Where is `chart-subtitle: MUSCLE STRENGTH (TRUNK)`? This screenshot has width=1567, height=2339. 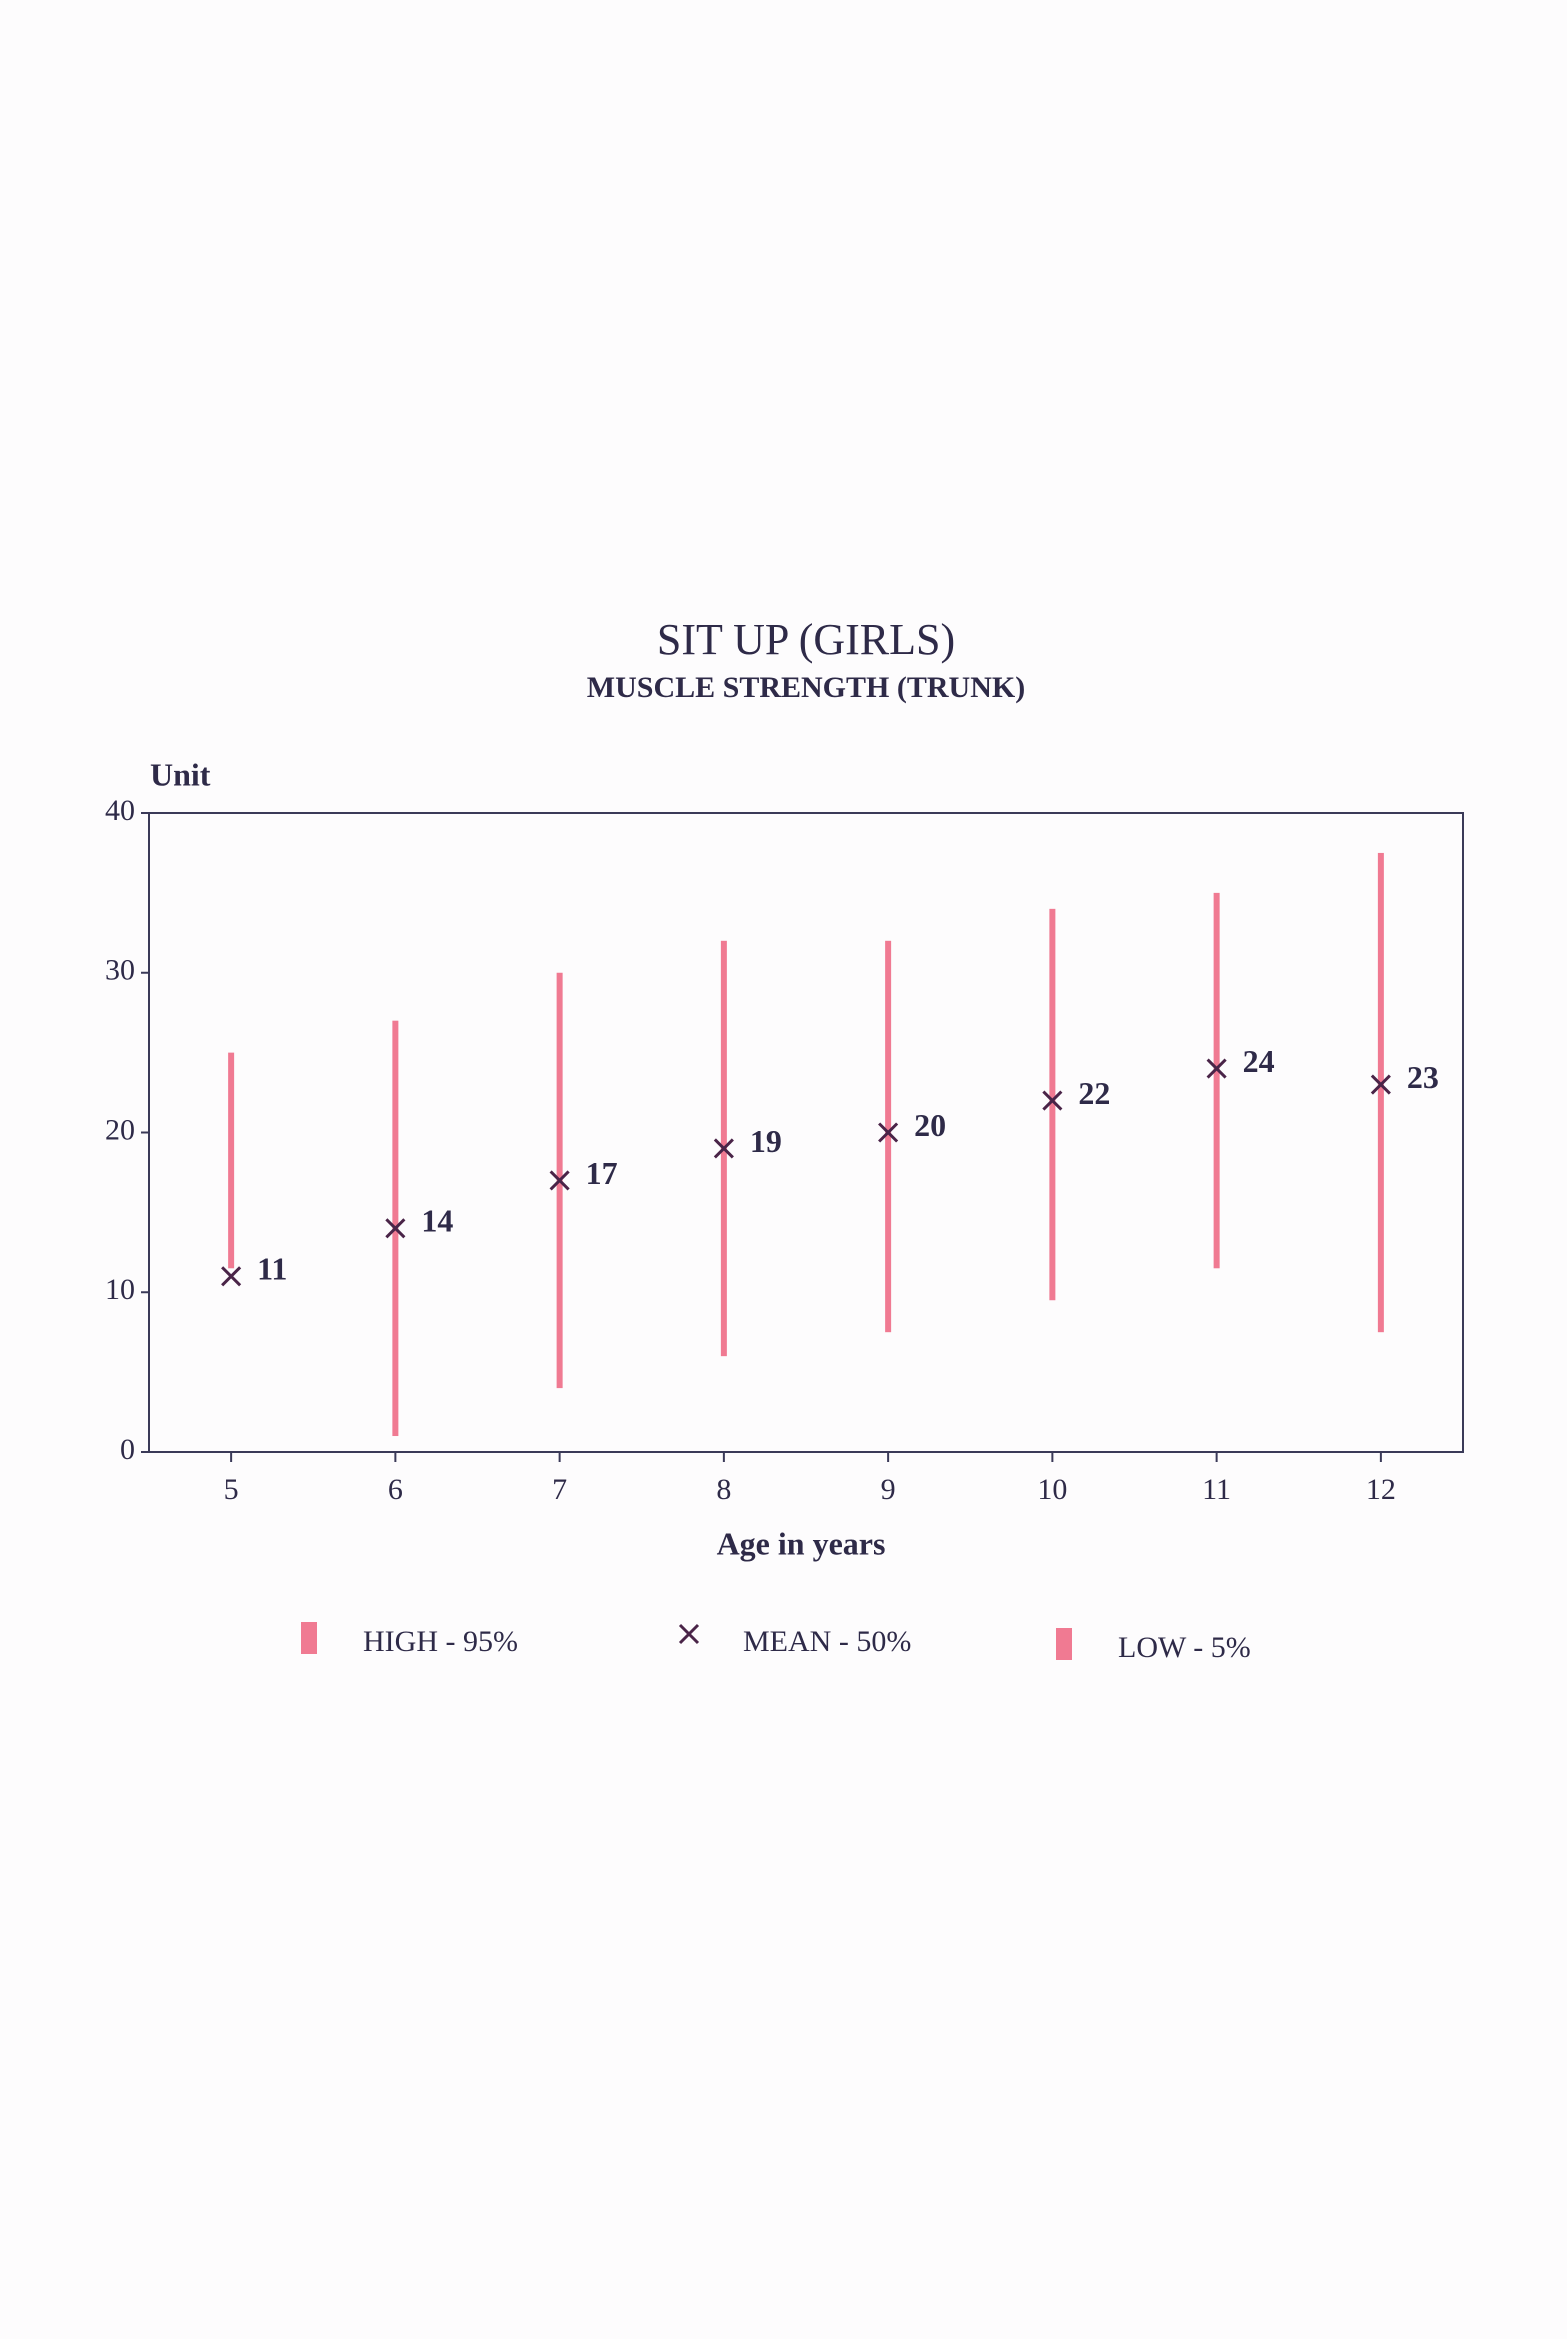
chart-subtitle: MUSCLE STRENGTH (TRUNK) is located at coordinates (806, 687).